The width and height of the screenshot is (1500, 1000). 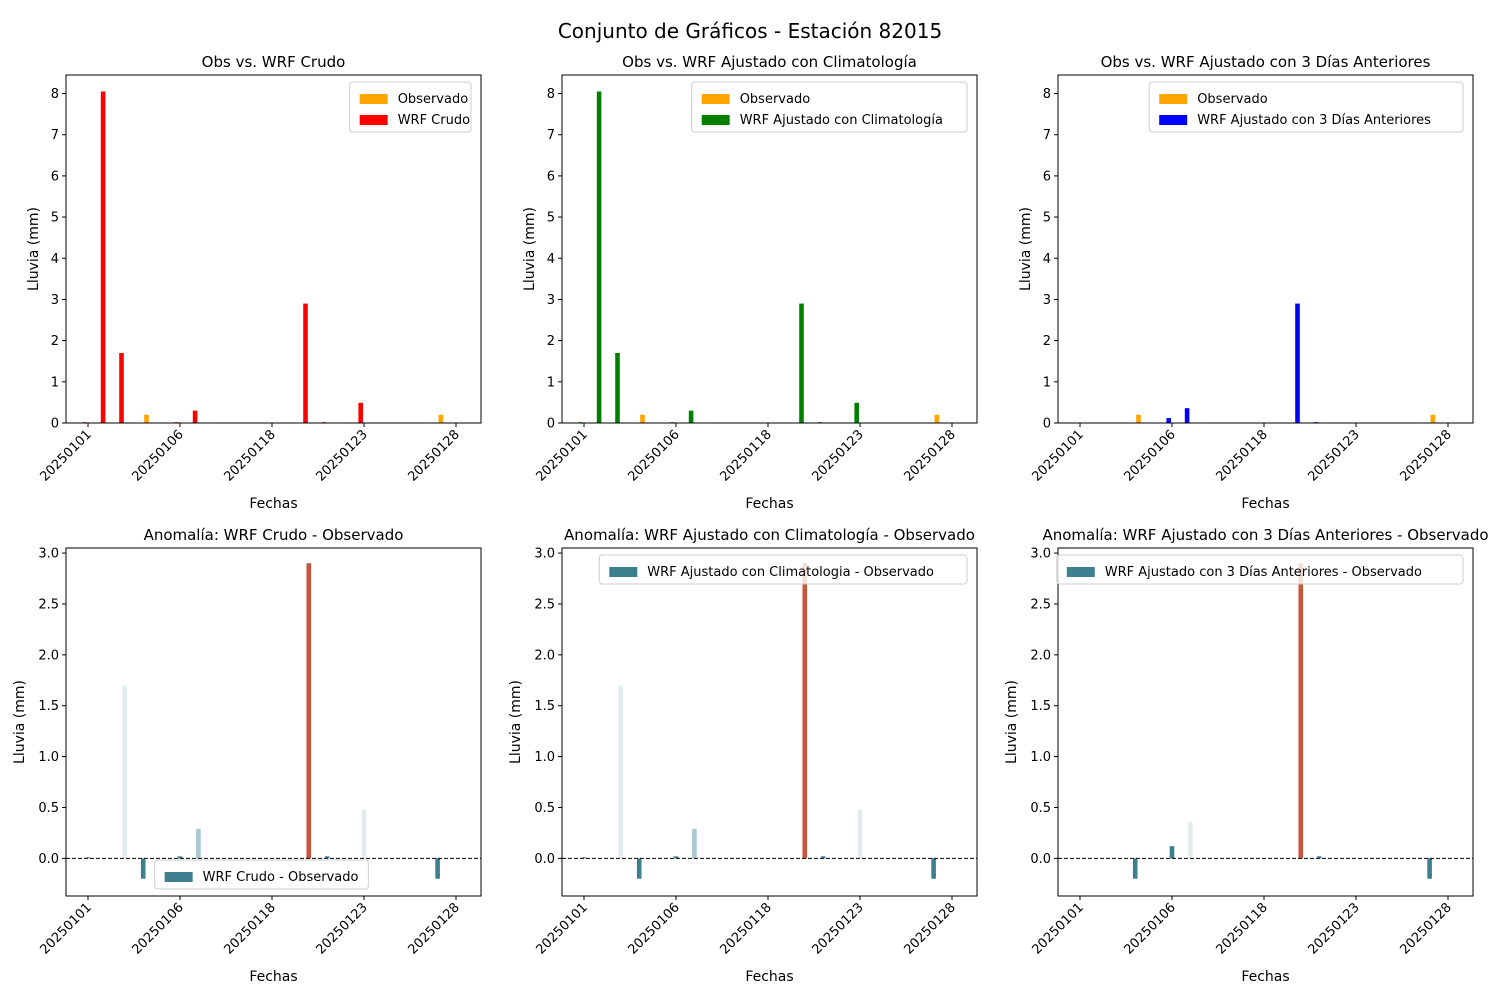 I want to click on legend-label: Observado, so click(x=1232, y=99).